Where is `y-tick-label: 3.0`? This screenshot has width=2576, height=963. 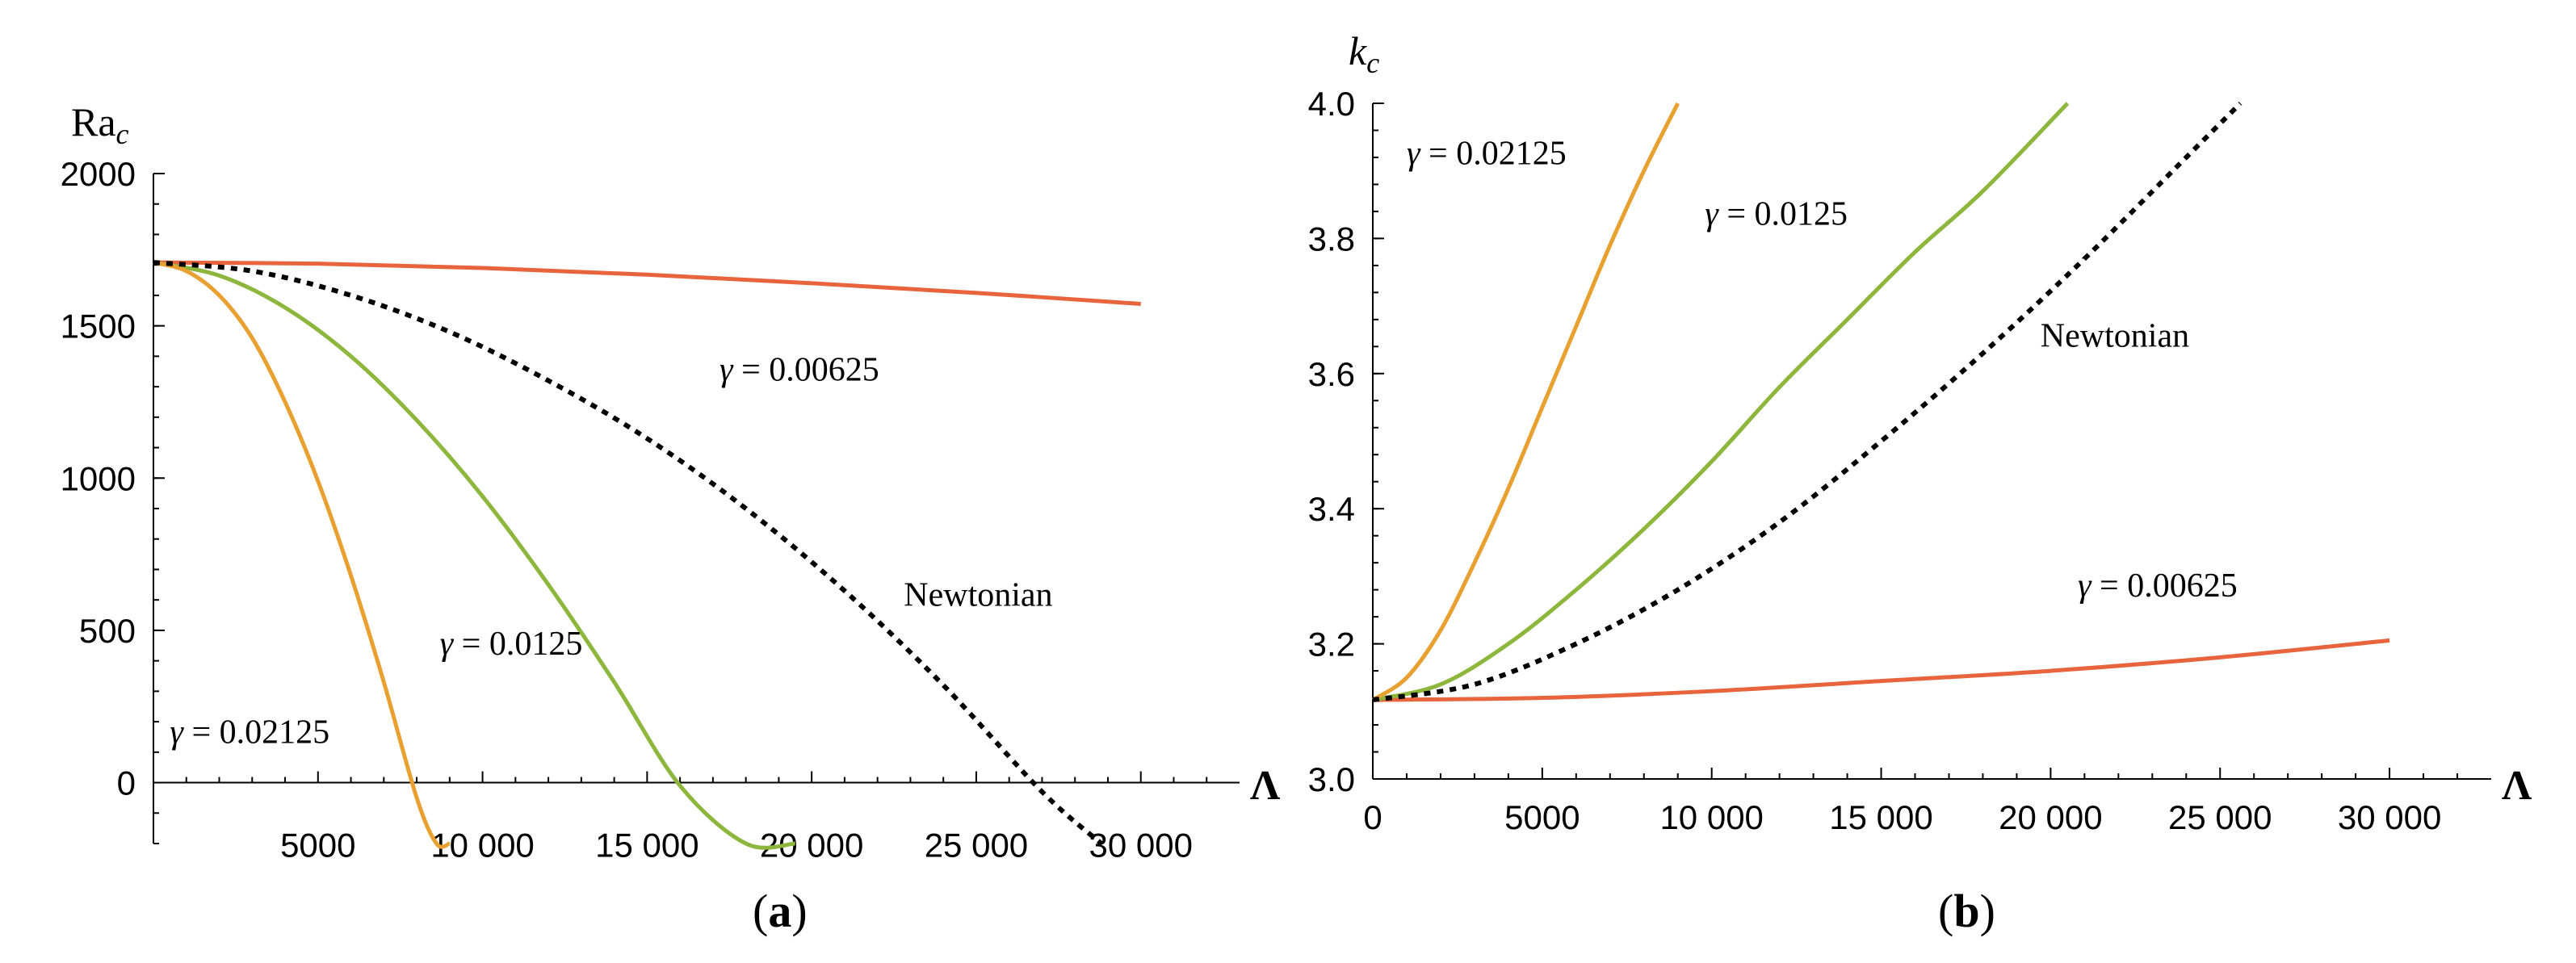
y-tick-label: 3.0 is located at coordinates (1331, 779).